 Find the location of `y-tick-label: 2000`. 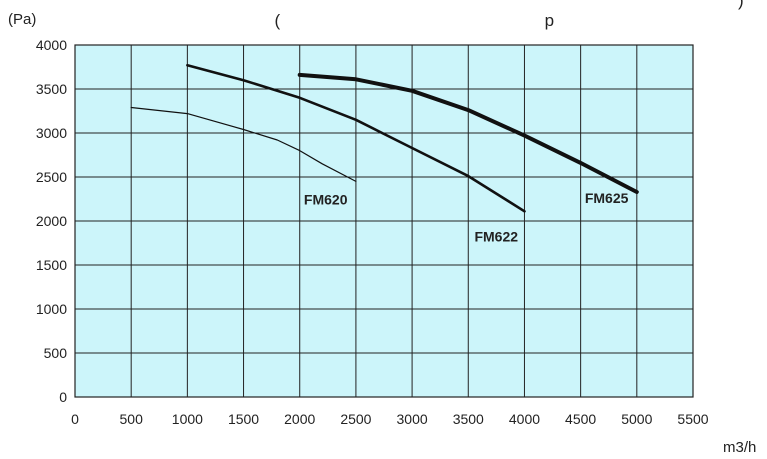

y-tick-label: 2000 is located at coordinates (51, 221).